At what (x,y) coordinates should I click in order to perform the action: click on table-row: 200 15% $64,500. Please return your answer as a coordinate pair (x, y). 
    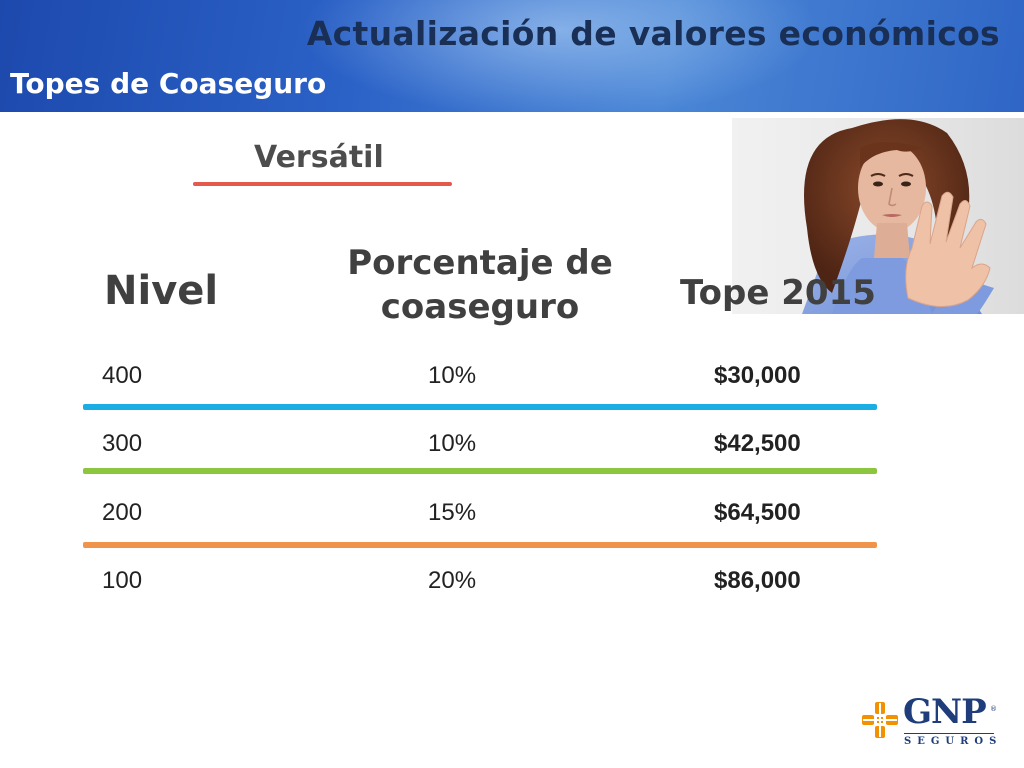
    Looking at the image, I should click on (512, 516).